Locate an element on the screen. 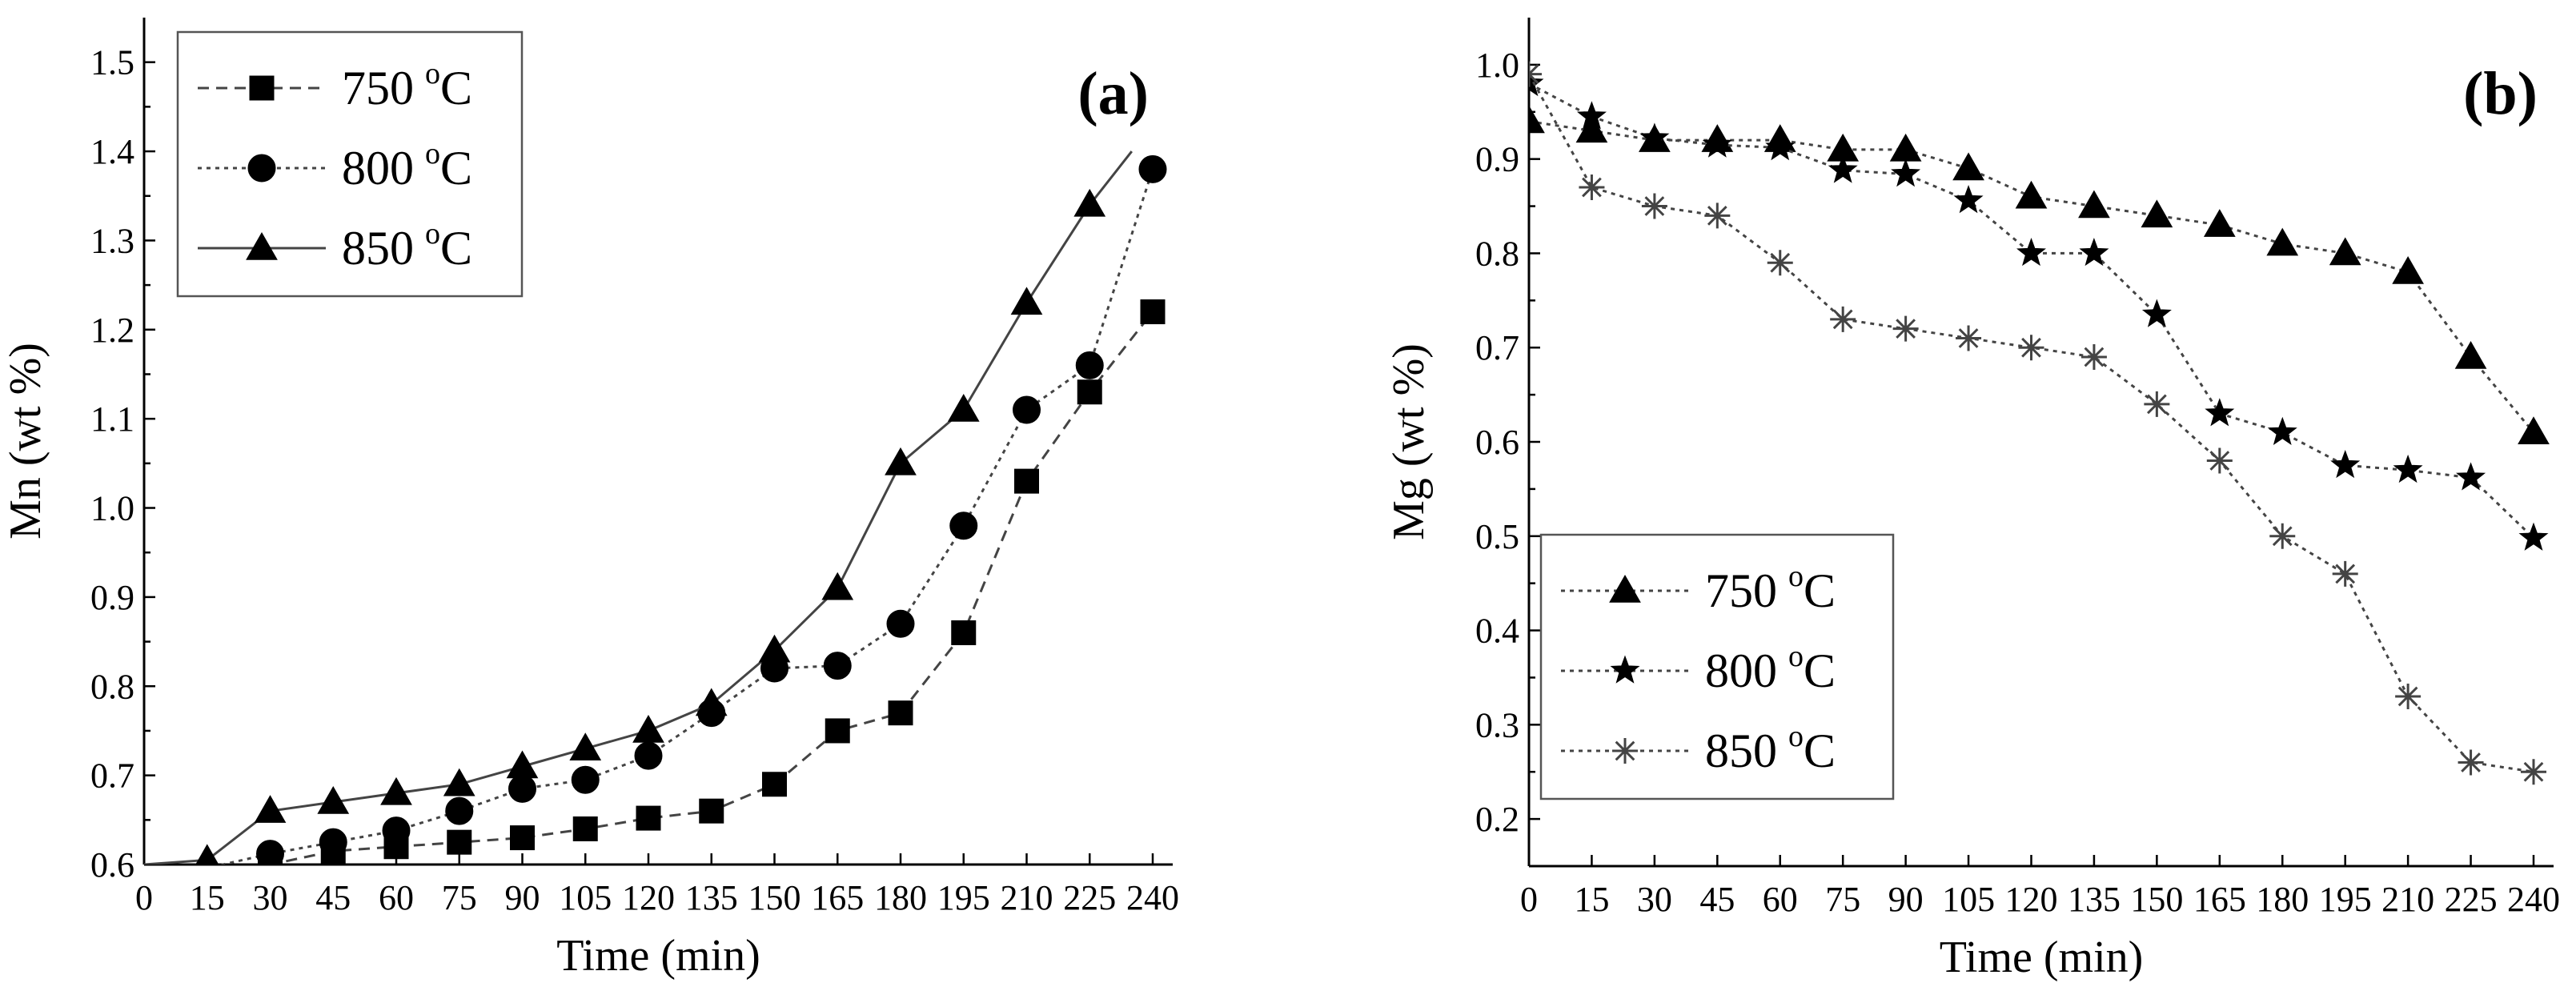 The width and height of the screenshot is (2576, 999). y-tick-label: 0.2 is located at coordinates (1497, 820).